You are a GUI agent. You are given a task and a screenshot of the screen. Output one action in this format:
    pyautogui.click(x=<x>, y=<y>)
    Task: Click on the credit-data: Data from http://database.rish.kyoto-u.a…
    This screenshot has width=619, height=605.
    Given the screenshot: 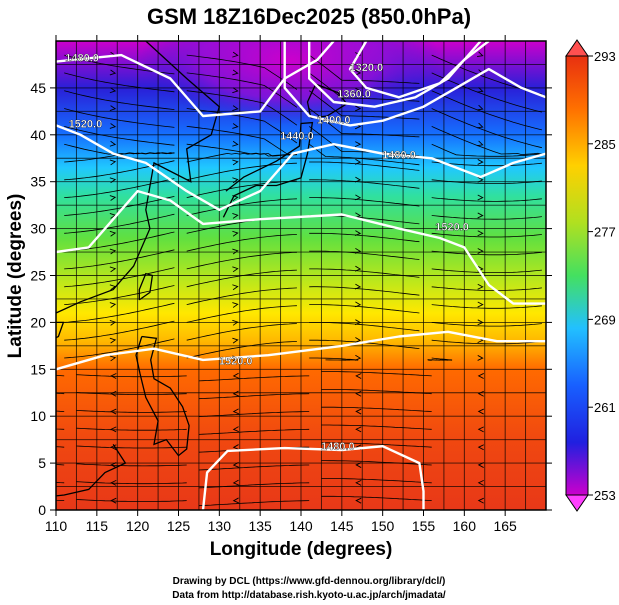 What is the action you would take?
    pyautogui.click(x=309, y=595)
    